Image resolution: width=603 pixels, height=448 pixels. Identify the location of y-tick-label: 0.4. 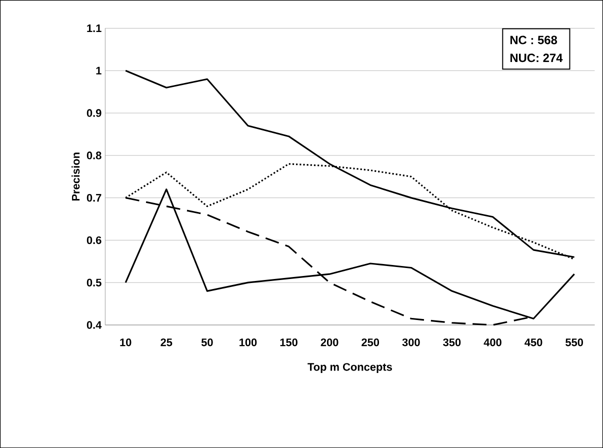
(94, 325).